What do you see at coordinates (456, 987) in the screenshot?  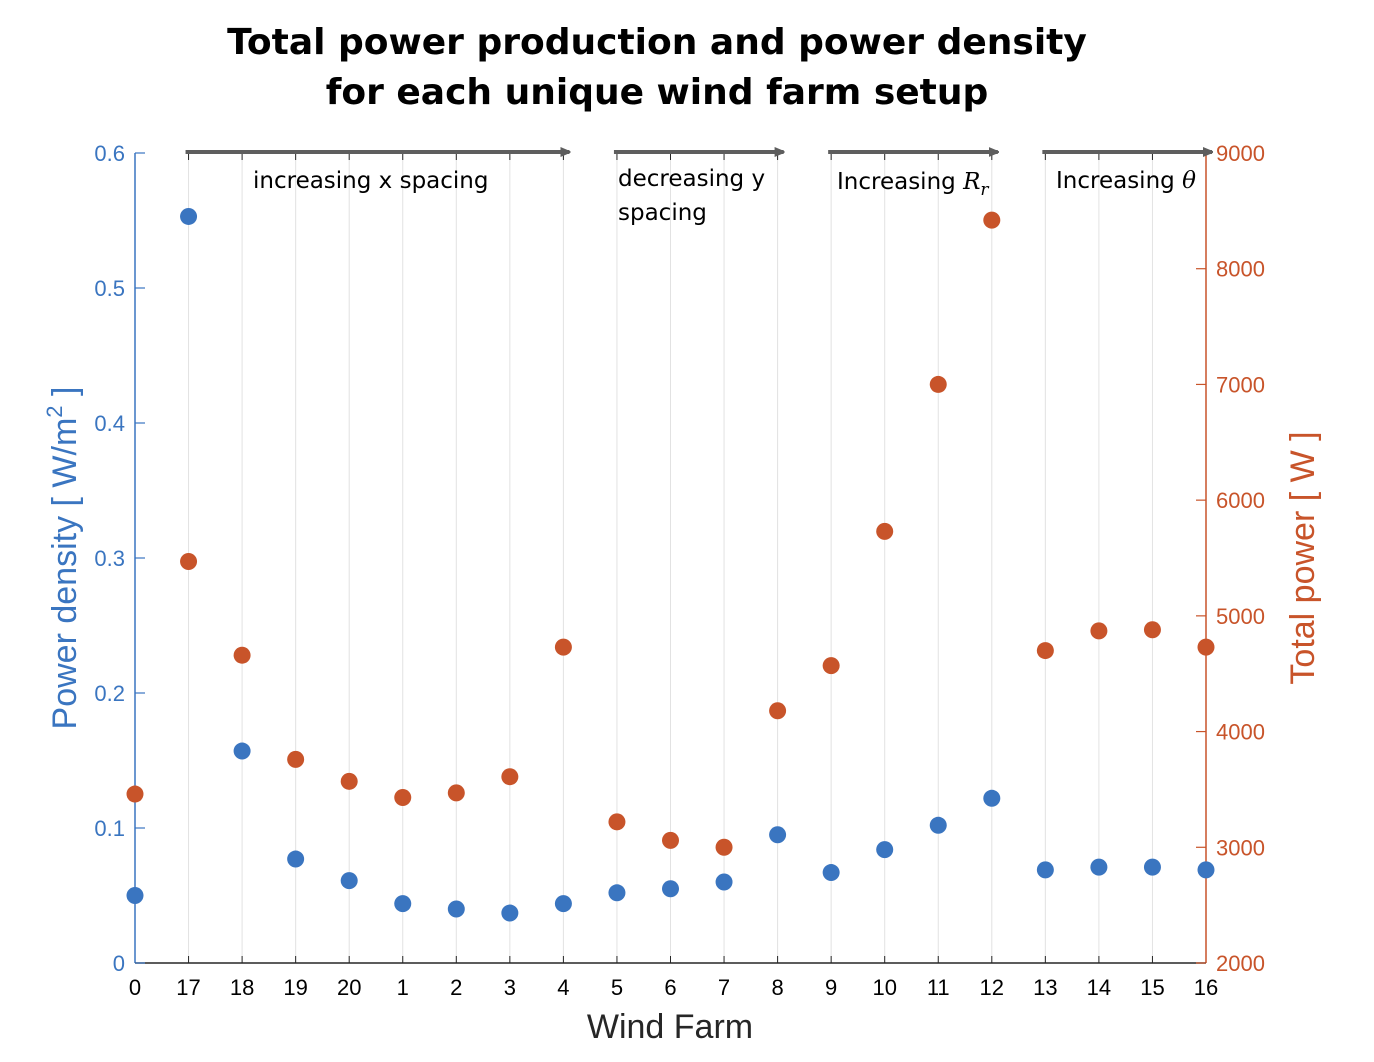 I see `x-tick-label: 2` at bounding box center [456, 987].